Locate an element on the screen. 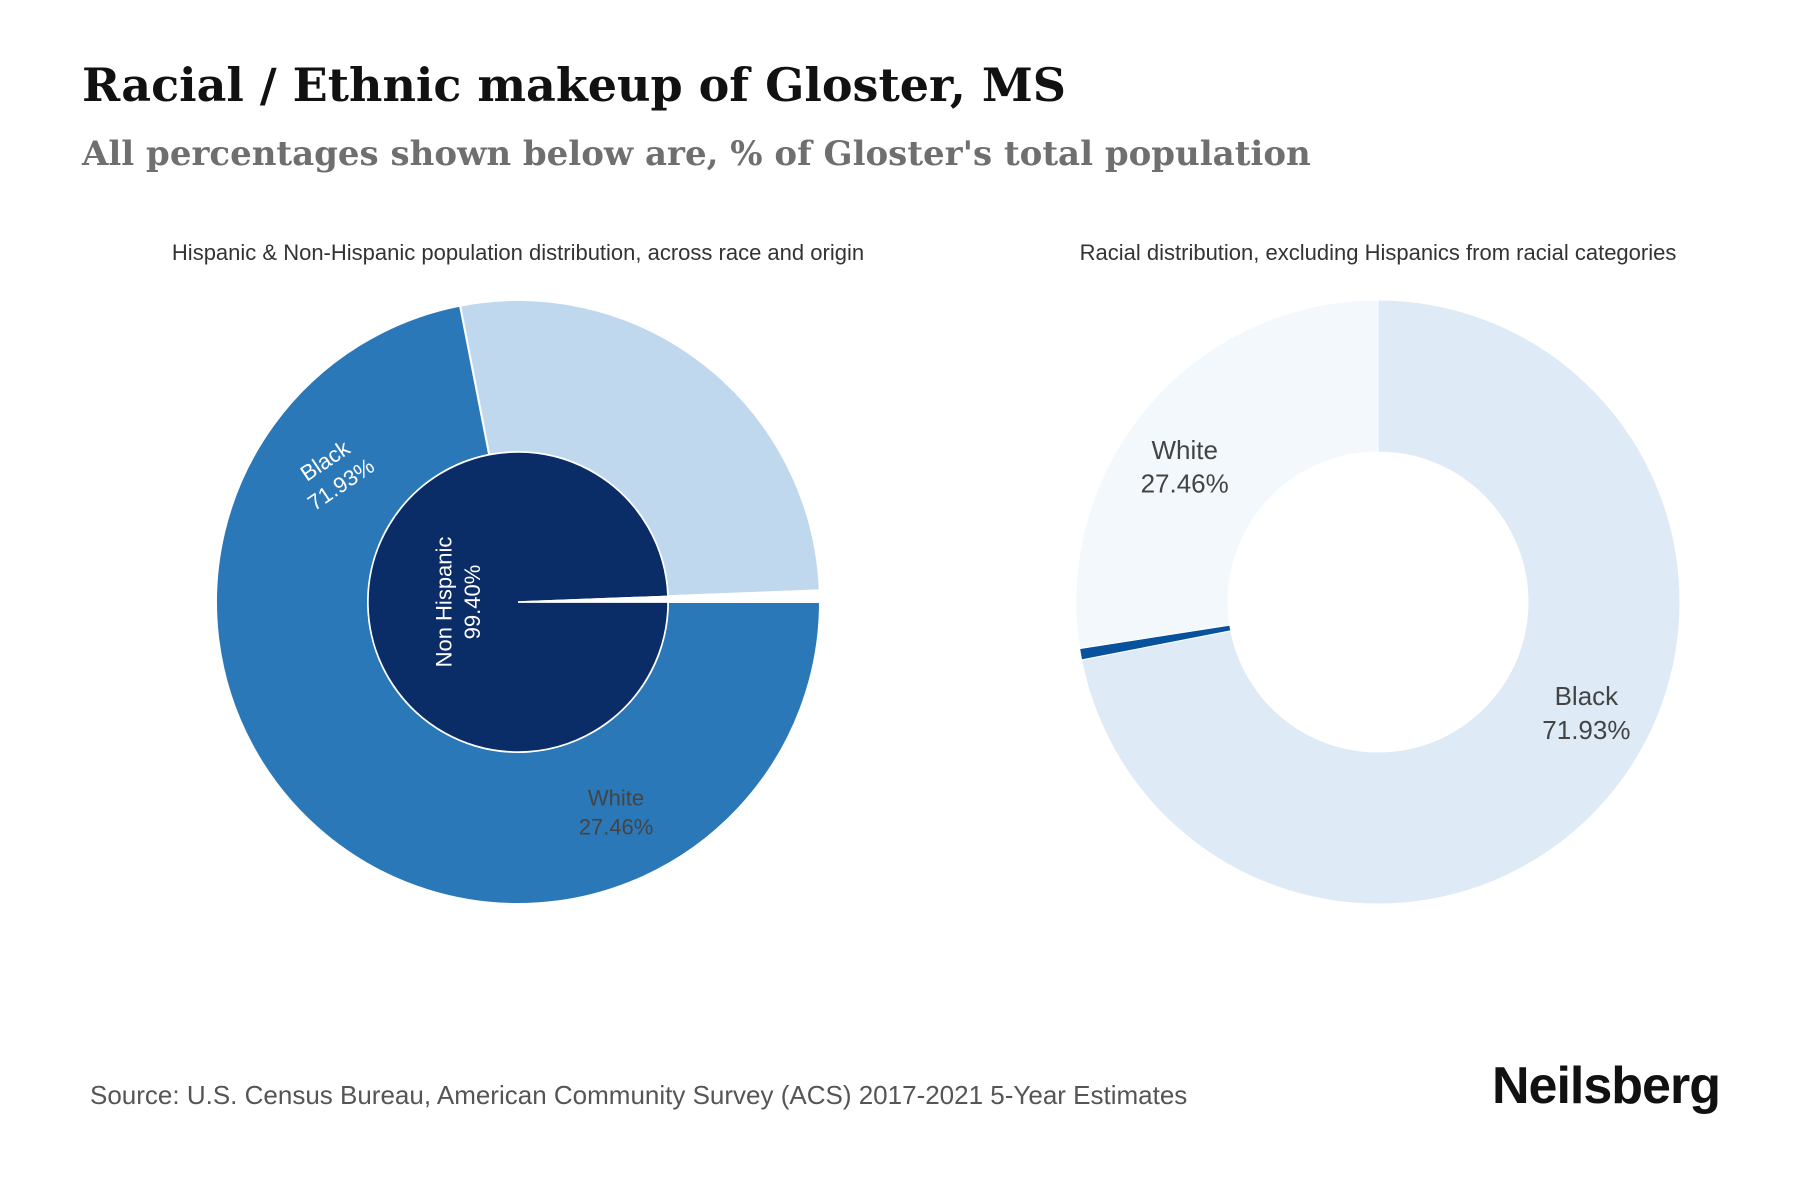 The width and height of the screenshot is (1800, 1200). slice-white is located at coordinates (1227, 474).